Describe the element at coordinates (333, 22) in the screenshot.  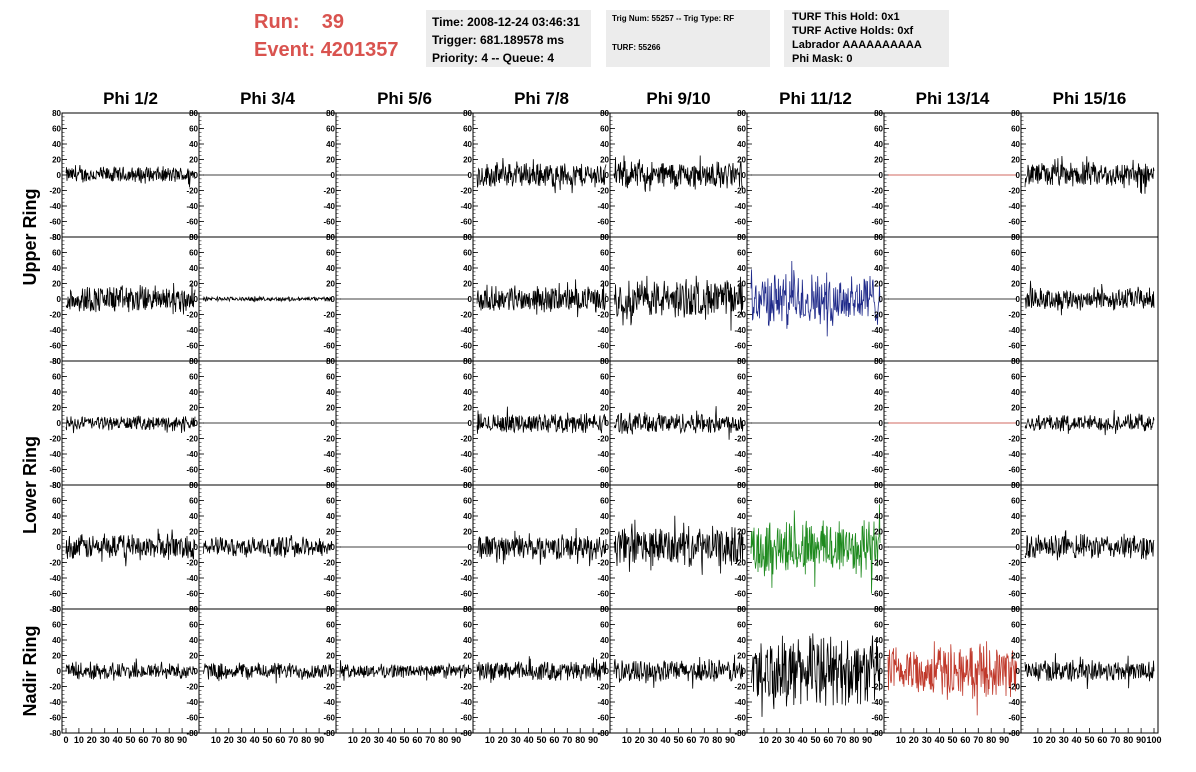
I see `run-value: 39` at that location.